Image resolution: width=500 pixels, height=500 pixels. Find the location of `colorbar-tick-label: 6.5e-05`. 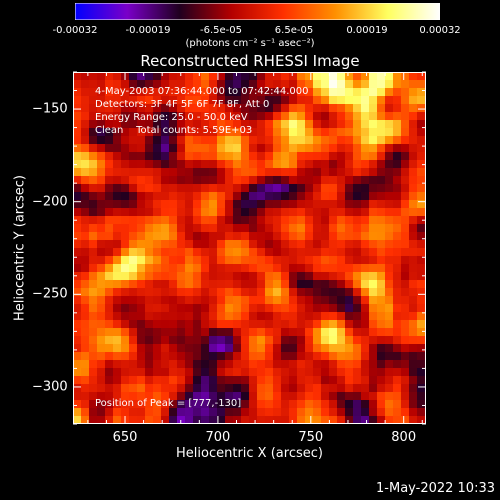

colorbar-tick-label: 6.5e-05 is located at coordinates (294, 30).